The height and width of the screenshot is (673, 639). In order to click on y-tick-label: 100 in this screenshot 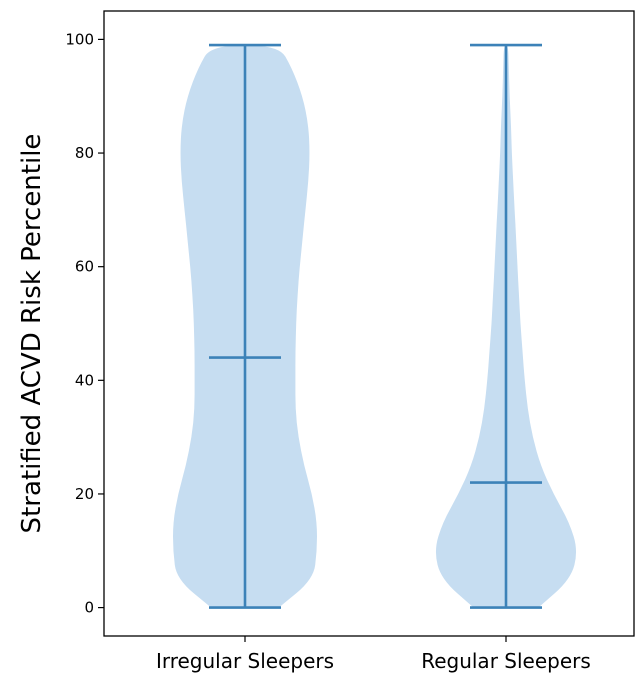, I will do `click(79, 39)`.